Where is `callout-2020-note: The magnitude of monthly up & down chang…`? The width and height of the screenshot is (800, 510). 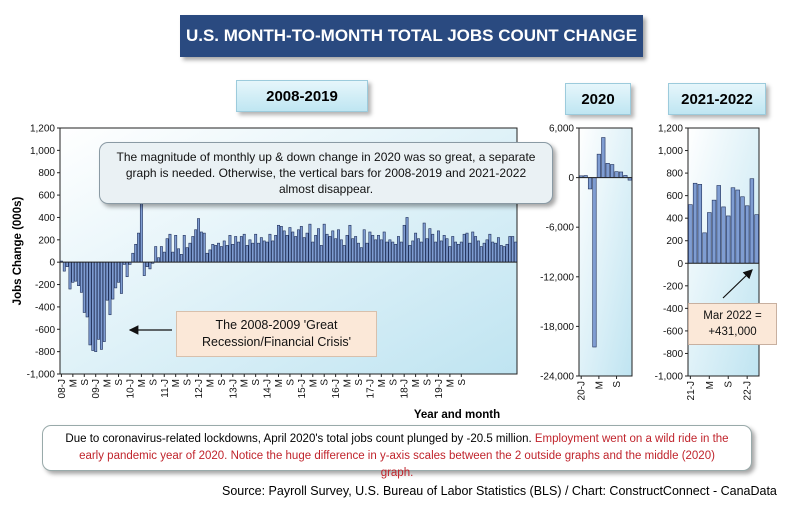 callout-2020-note: The magnitude of monthly up & down chang… is located at coordinates (326, 173).